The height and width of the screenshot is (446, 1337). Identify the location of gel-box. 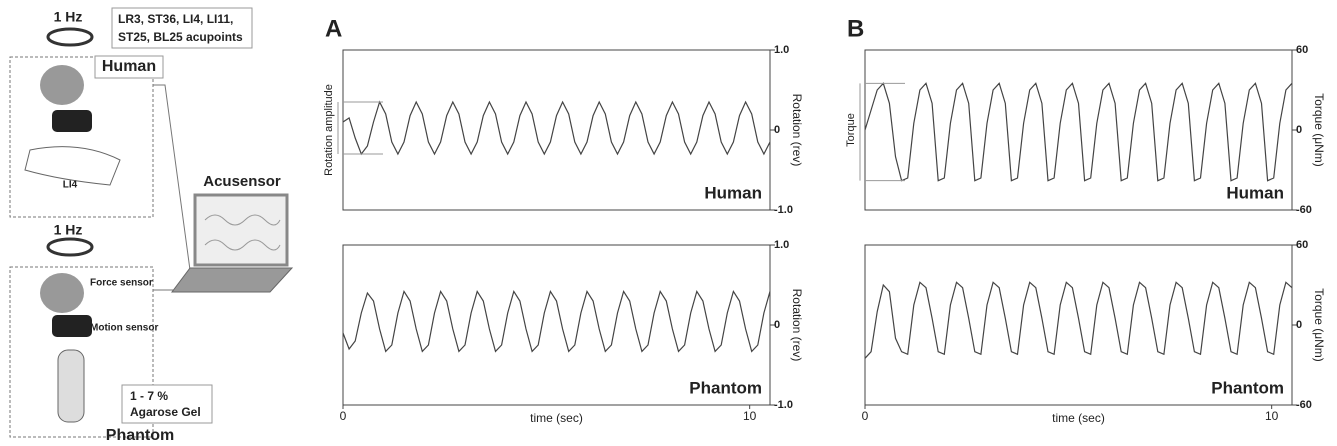
(167, 404).